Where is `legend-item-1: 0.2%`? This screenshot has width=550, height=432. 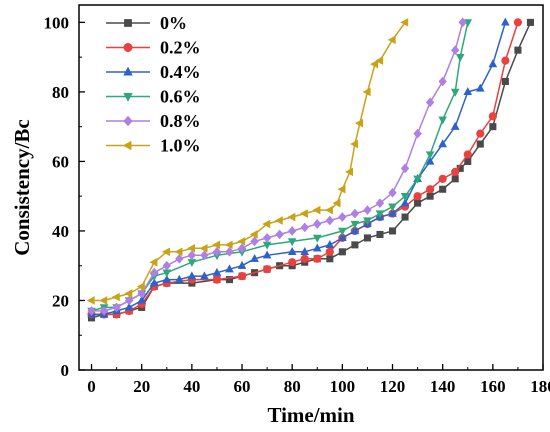
legend-item-1: 0.2% is located at coordinates (153, 48).